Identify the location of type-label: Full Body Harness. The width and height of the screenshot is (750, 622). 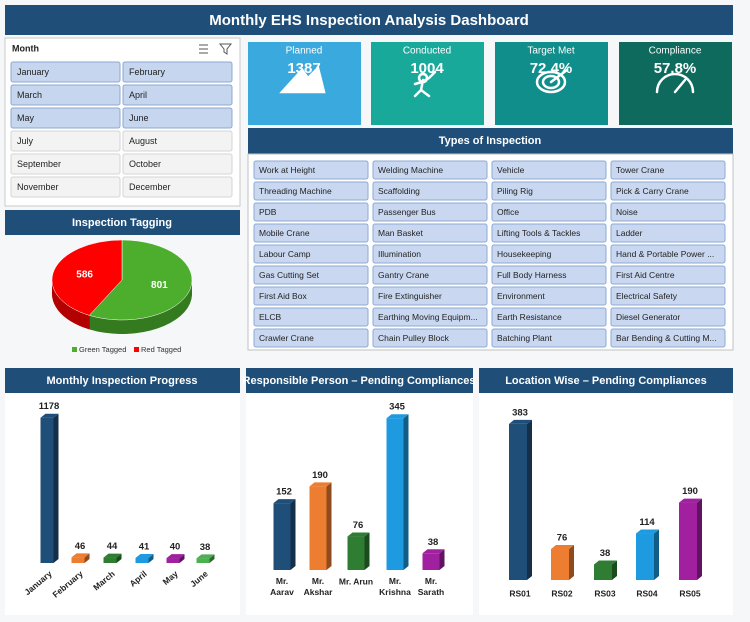
(531, 275).